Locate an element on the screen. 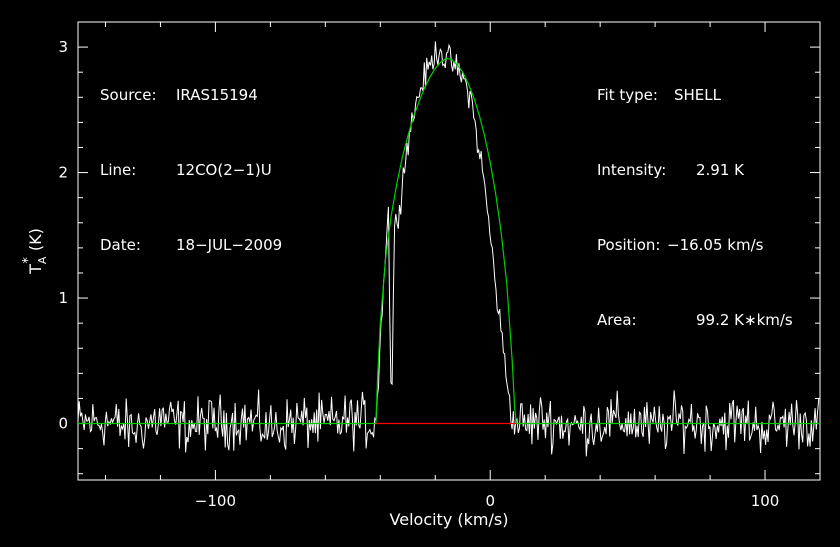  info-row-fit-type: Fit type: SHELL is located at coordinates (695, 95).